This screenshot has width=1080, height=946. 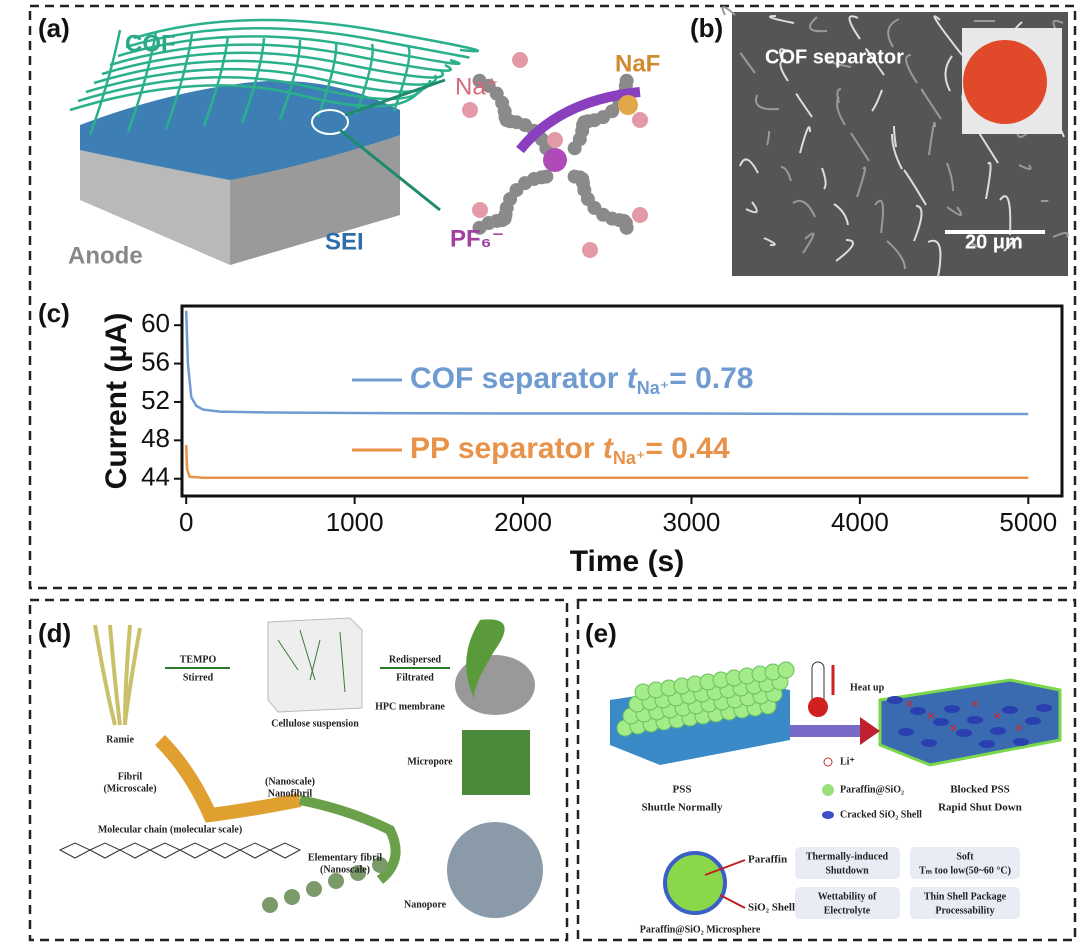 I want to click on label: Molecular chain (molecular scale), so click(x=170, y=829).